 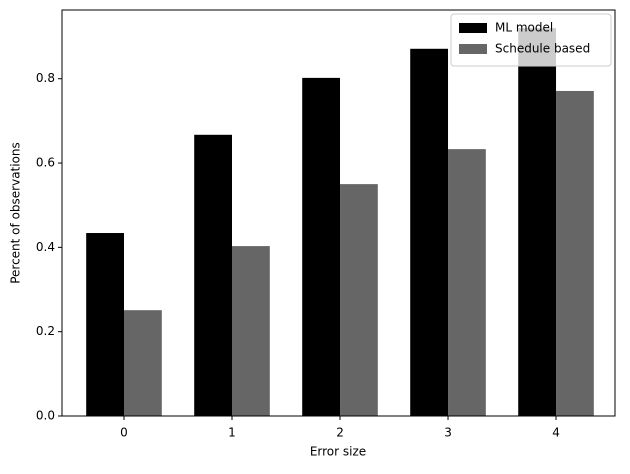 What do you see at coordinates (124, 433) in the screenshot?
I see `x-tick-label: 0` at bounding box center [124, 433].